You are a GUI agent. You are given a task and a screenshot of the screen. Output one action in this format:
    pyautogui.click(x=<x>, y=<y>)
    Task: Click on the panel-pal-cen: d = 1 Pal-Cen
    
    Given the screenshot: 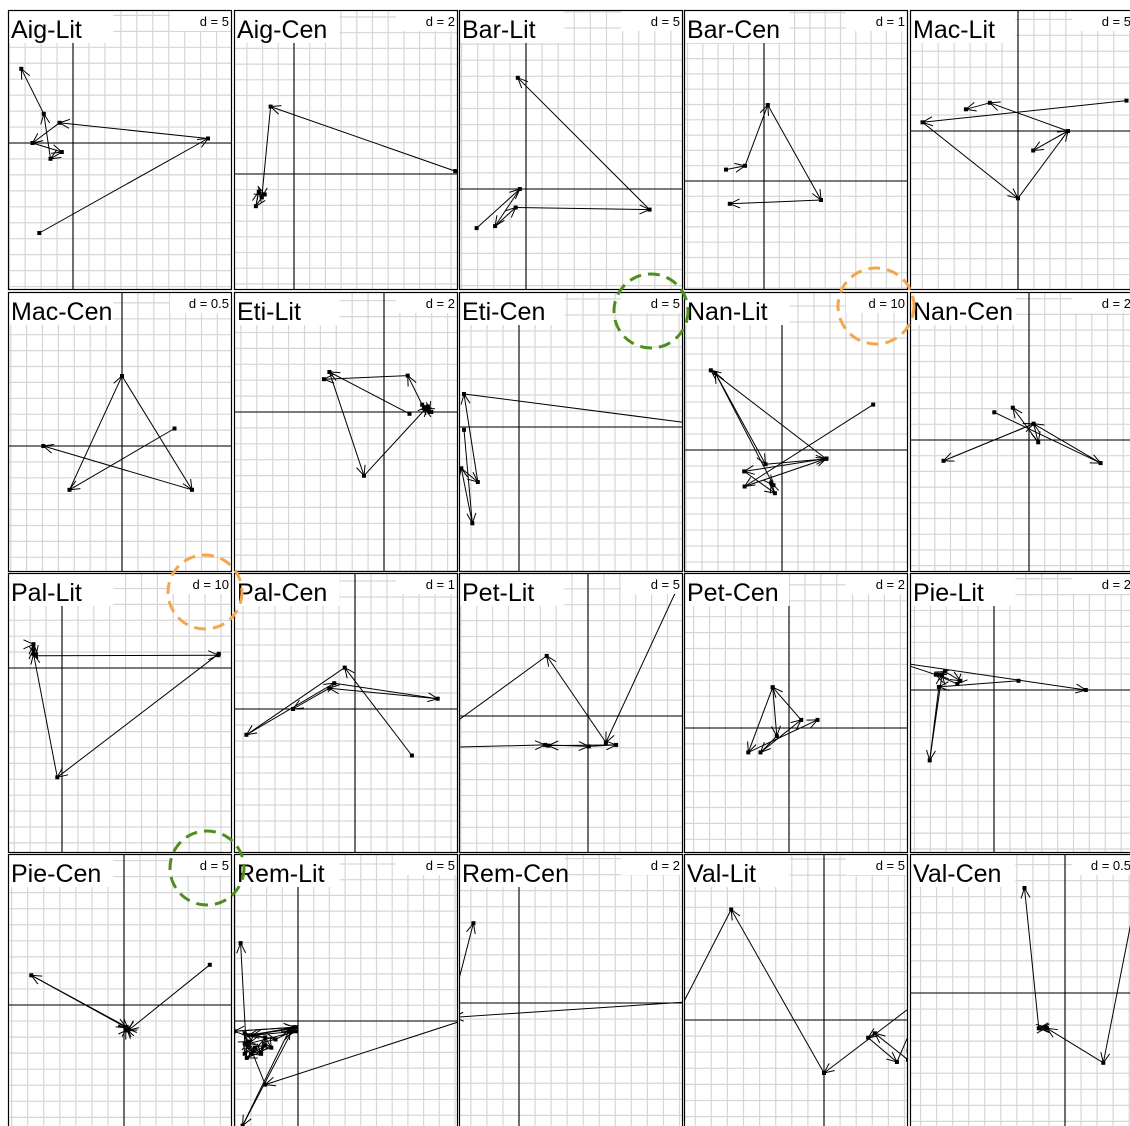 What is the action you would take?
    pyautogui.click(x=346, y=713)
    